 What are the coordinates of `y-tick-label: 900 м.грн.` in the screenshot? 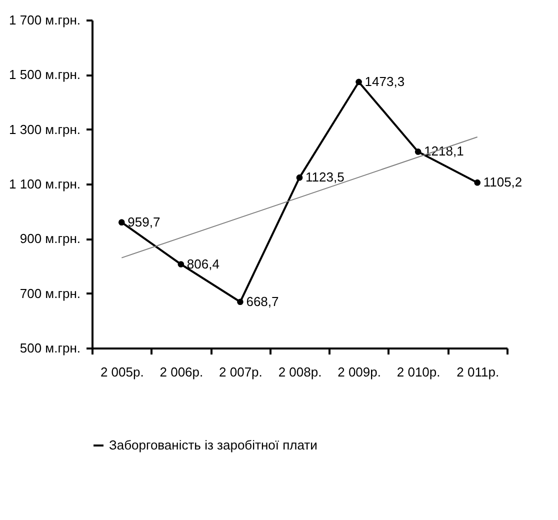 It's located at (50, 238).